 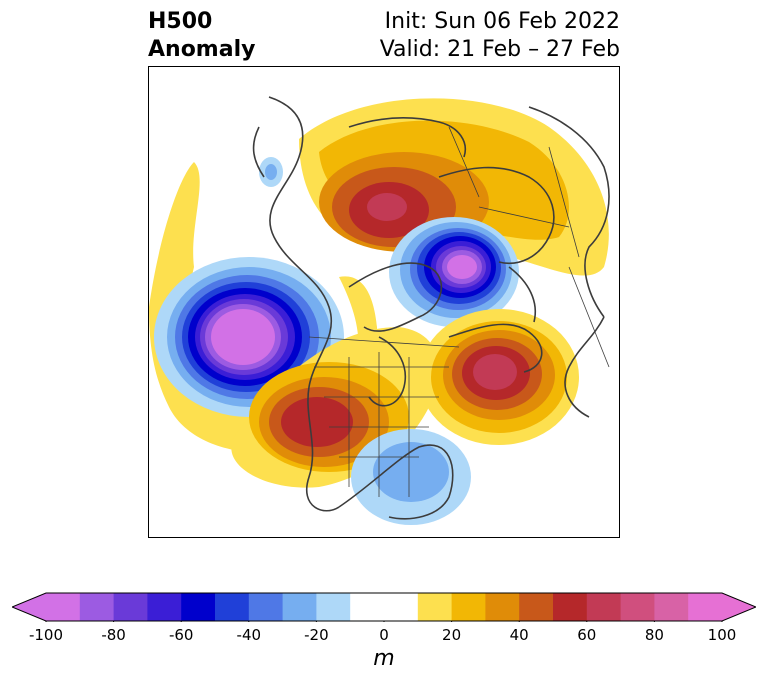 What do you see at coordinates (384, 658) in the screenshot?
I see `colorbar-unit-label: m` at bounding box center [384, 658].